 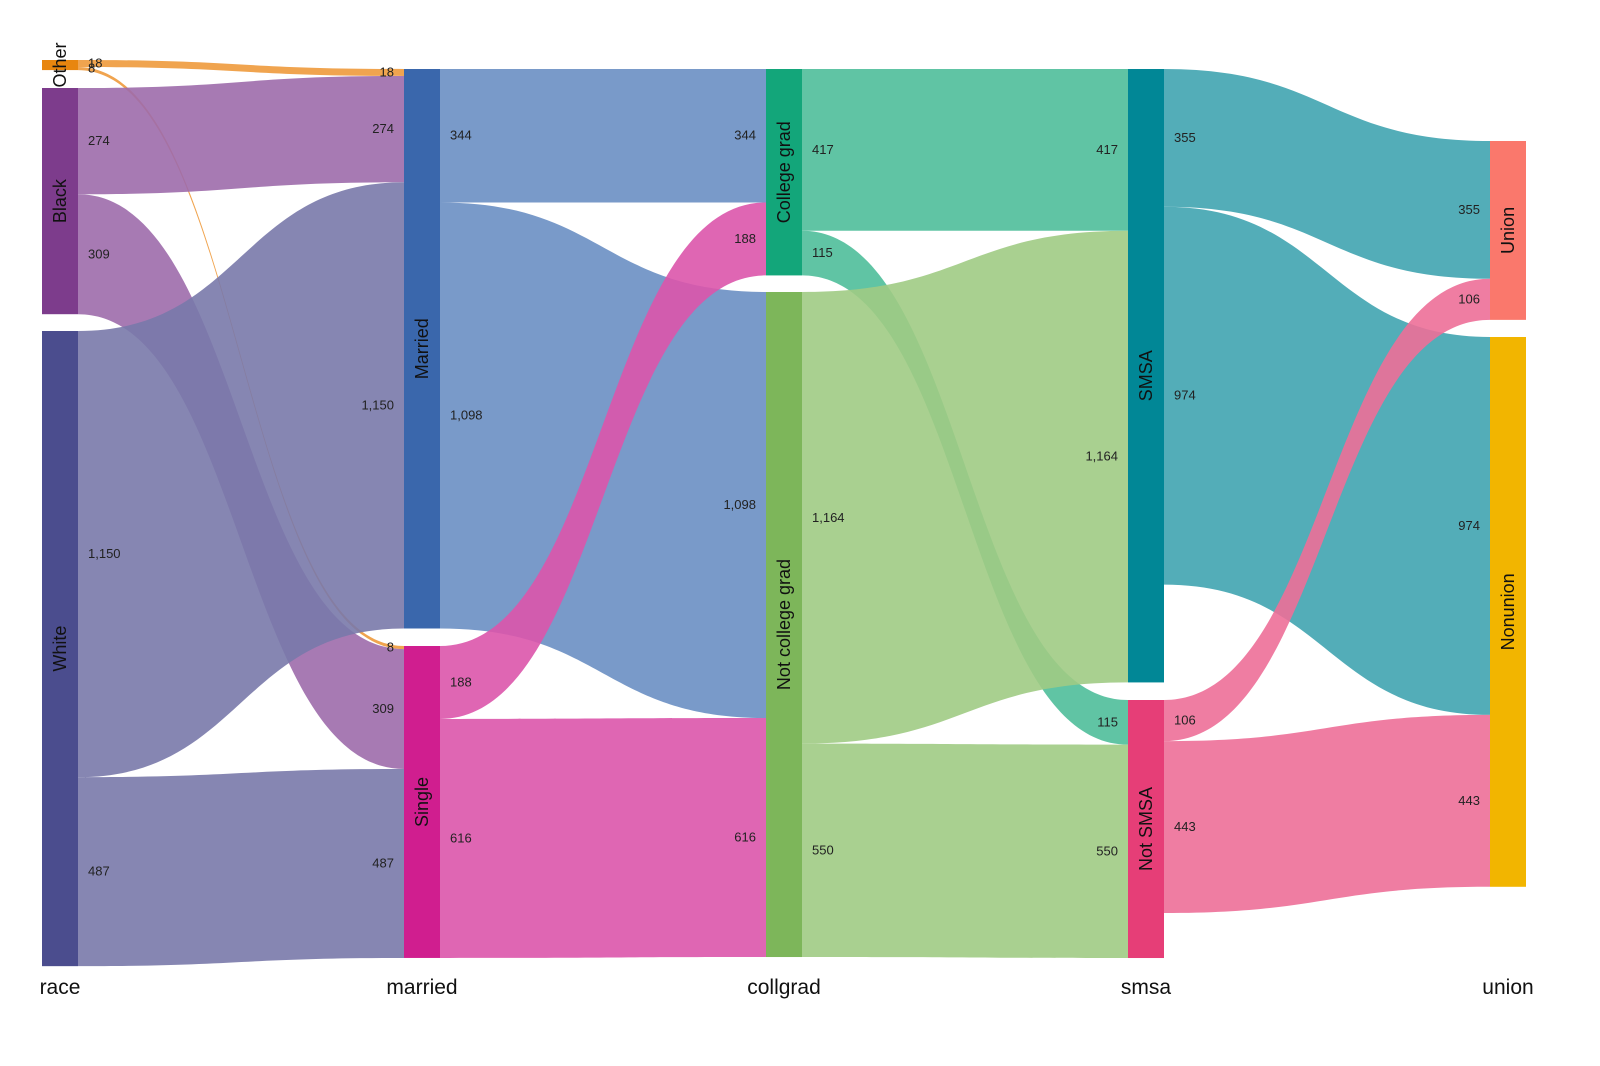 I want to click on node-nonunion, so click(x=1508, y=612).